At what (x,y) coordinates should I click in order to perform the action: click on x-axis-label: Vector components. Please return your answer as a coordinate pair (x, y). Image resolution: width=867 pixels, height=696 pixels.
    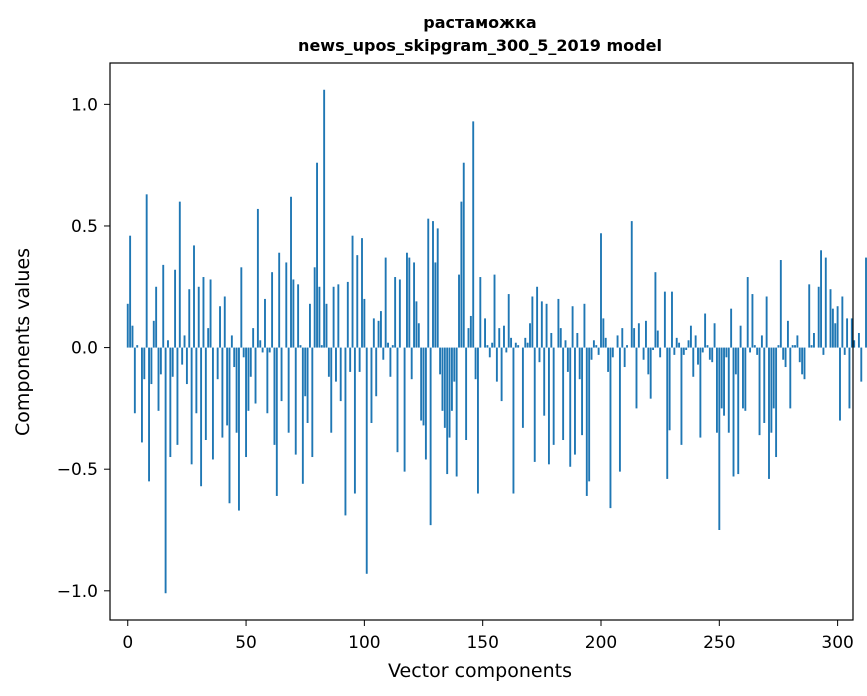
    Looking at the image, I should click on (480, 671).